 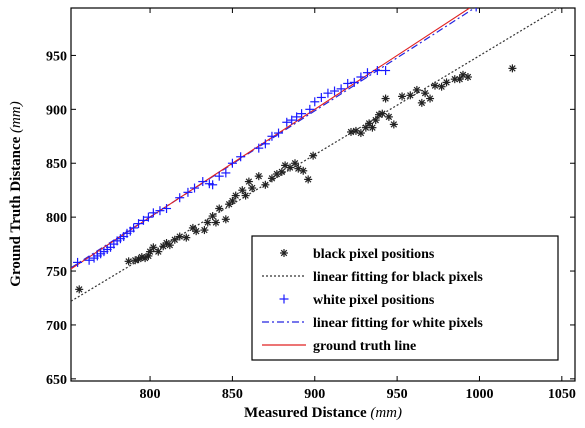 I want to click on x-tick-label: 1050, so click(x=562, y=394).